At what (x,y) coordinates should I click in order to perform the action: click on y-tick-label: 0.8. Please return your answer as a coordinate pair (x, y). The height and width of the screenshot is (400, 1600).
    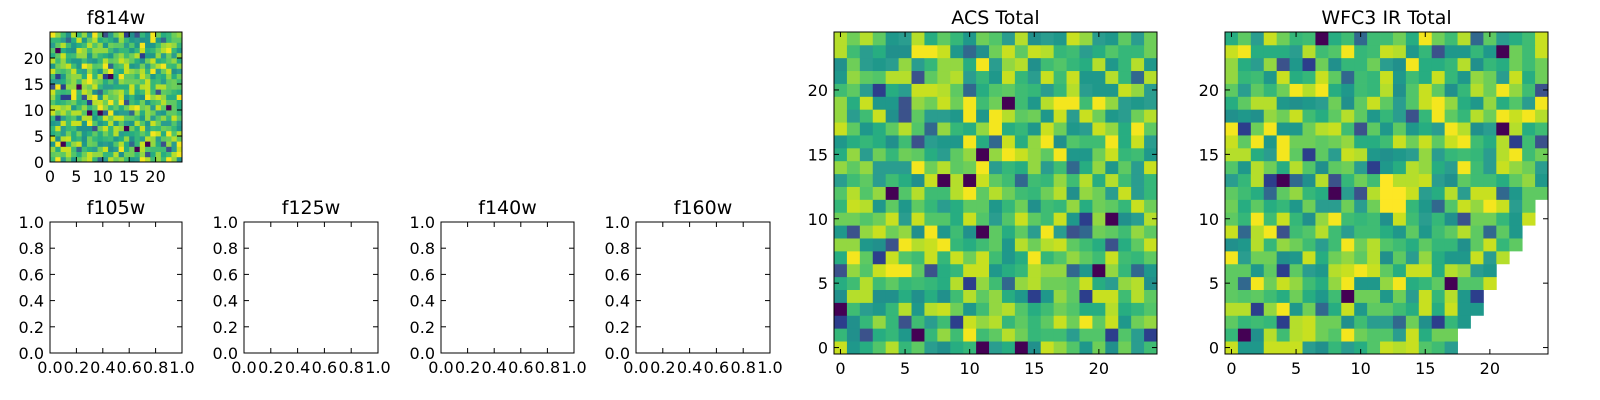
    Looking at the image, I should click on (617, 248).